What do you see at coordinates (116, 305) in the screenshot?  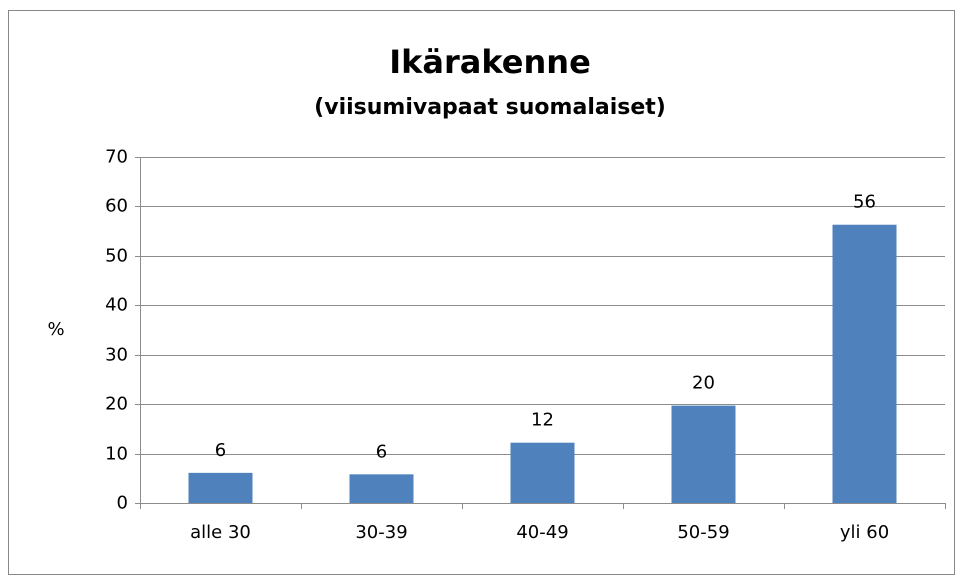 I see `y-tick-label: 40` at bounding box center [116, 305].